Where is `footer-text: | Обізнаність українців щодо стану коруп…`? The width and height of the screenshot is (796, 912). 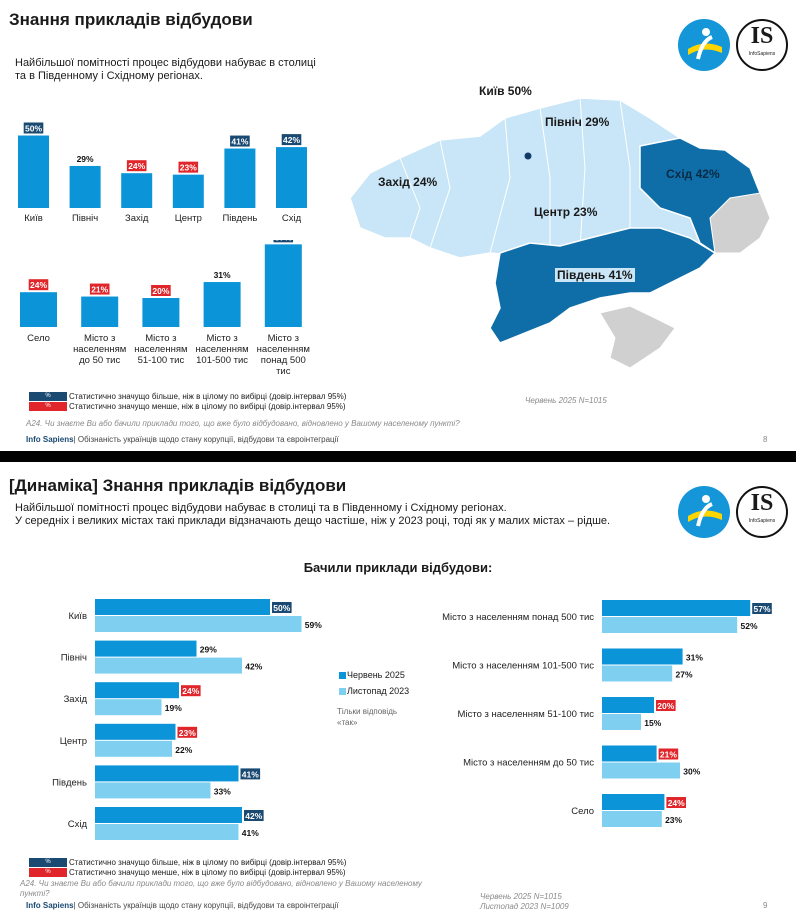
footer-text: | Обізнаність українців щодо стану коруп… is located at coordinates (206, 439).